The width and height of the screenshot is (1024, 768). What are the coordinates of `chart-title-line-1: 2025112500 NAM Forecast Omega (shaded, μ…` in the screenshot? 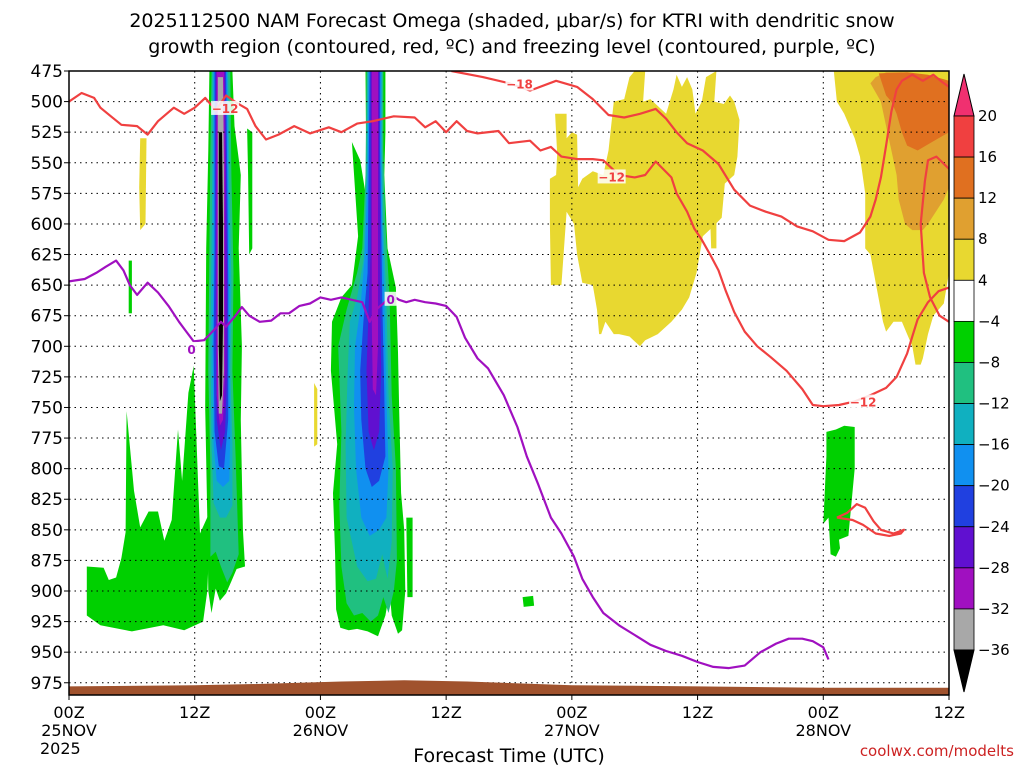 It's located at (511, 21).